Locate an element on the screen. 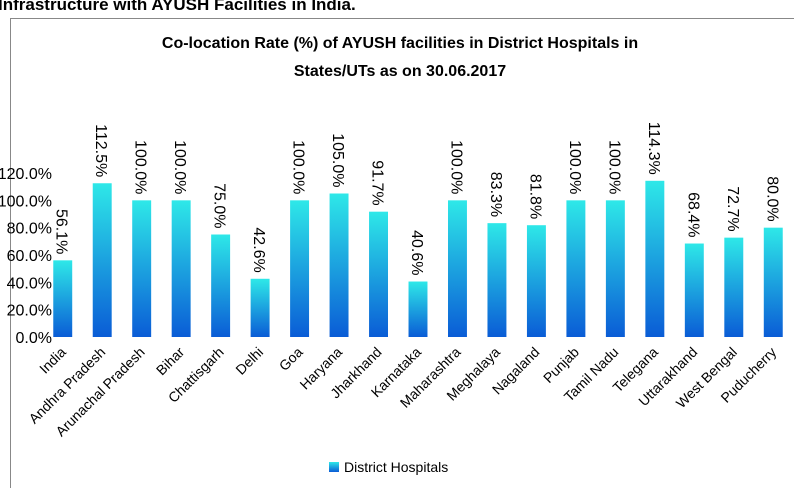 Image resolution: width=794 pixels, height=488 pixels. data-label: 112.5% is located at coordinates (100, 150).